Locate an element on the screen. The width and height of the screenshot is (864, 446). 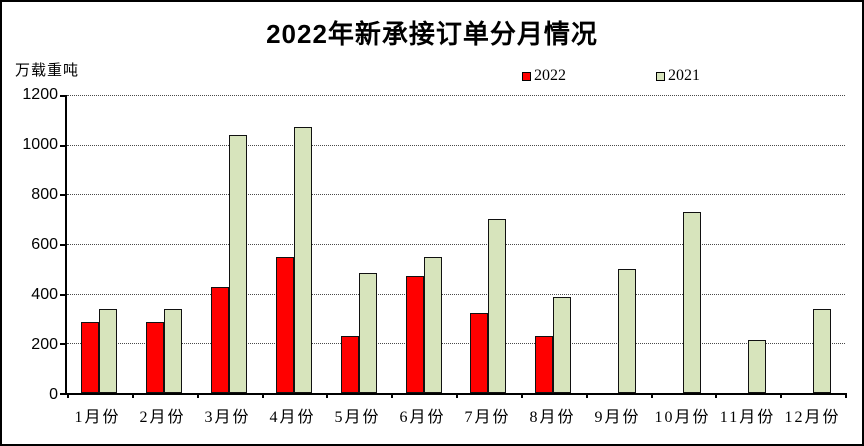
legend-label: 2021 is located at coordinates (684, 75).